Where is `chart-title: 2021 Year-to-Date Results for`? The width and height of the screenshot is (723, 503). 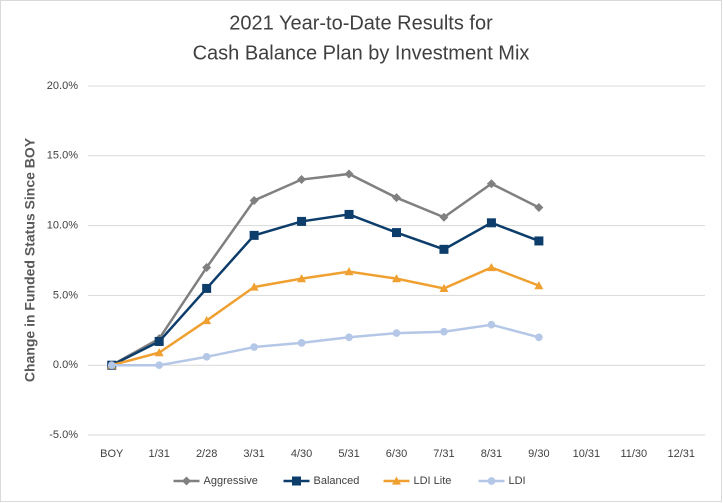
chart-title: 2021 Year-to-Date Results for is located at coordinates (361, 23).